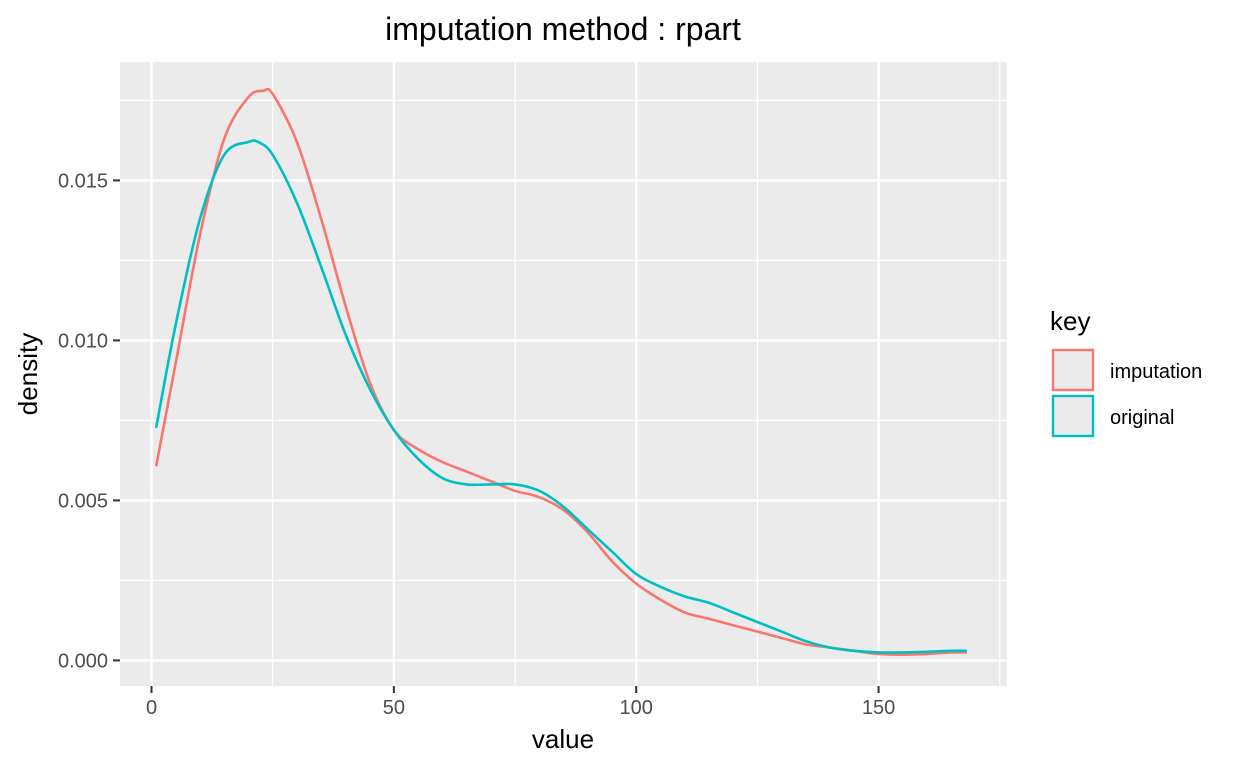 The width and height of the screenshot is (1248, 768). I want to click on x-tick-label: 100, so click(636, 708).